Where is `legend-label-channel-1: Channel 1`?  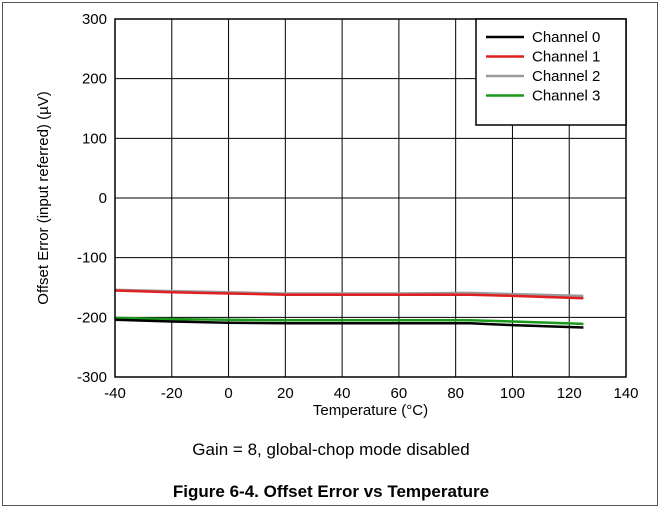 legend-label-channel-1: Channel 1 is located at coordinates (566, 57).